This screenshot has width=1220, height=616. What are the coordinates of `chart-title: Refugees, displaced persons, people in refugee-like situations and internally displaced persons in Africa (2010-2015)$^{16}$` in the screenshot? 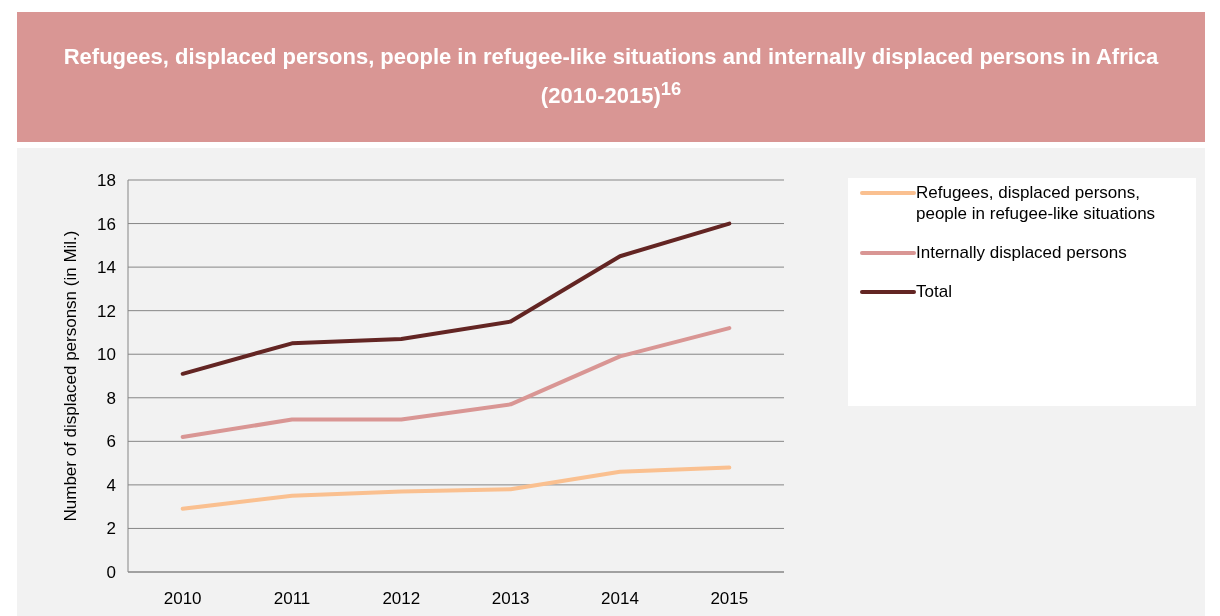 It's located at (611, 77).